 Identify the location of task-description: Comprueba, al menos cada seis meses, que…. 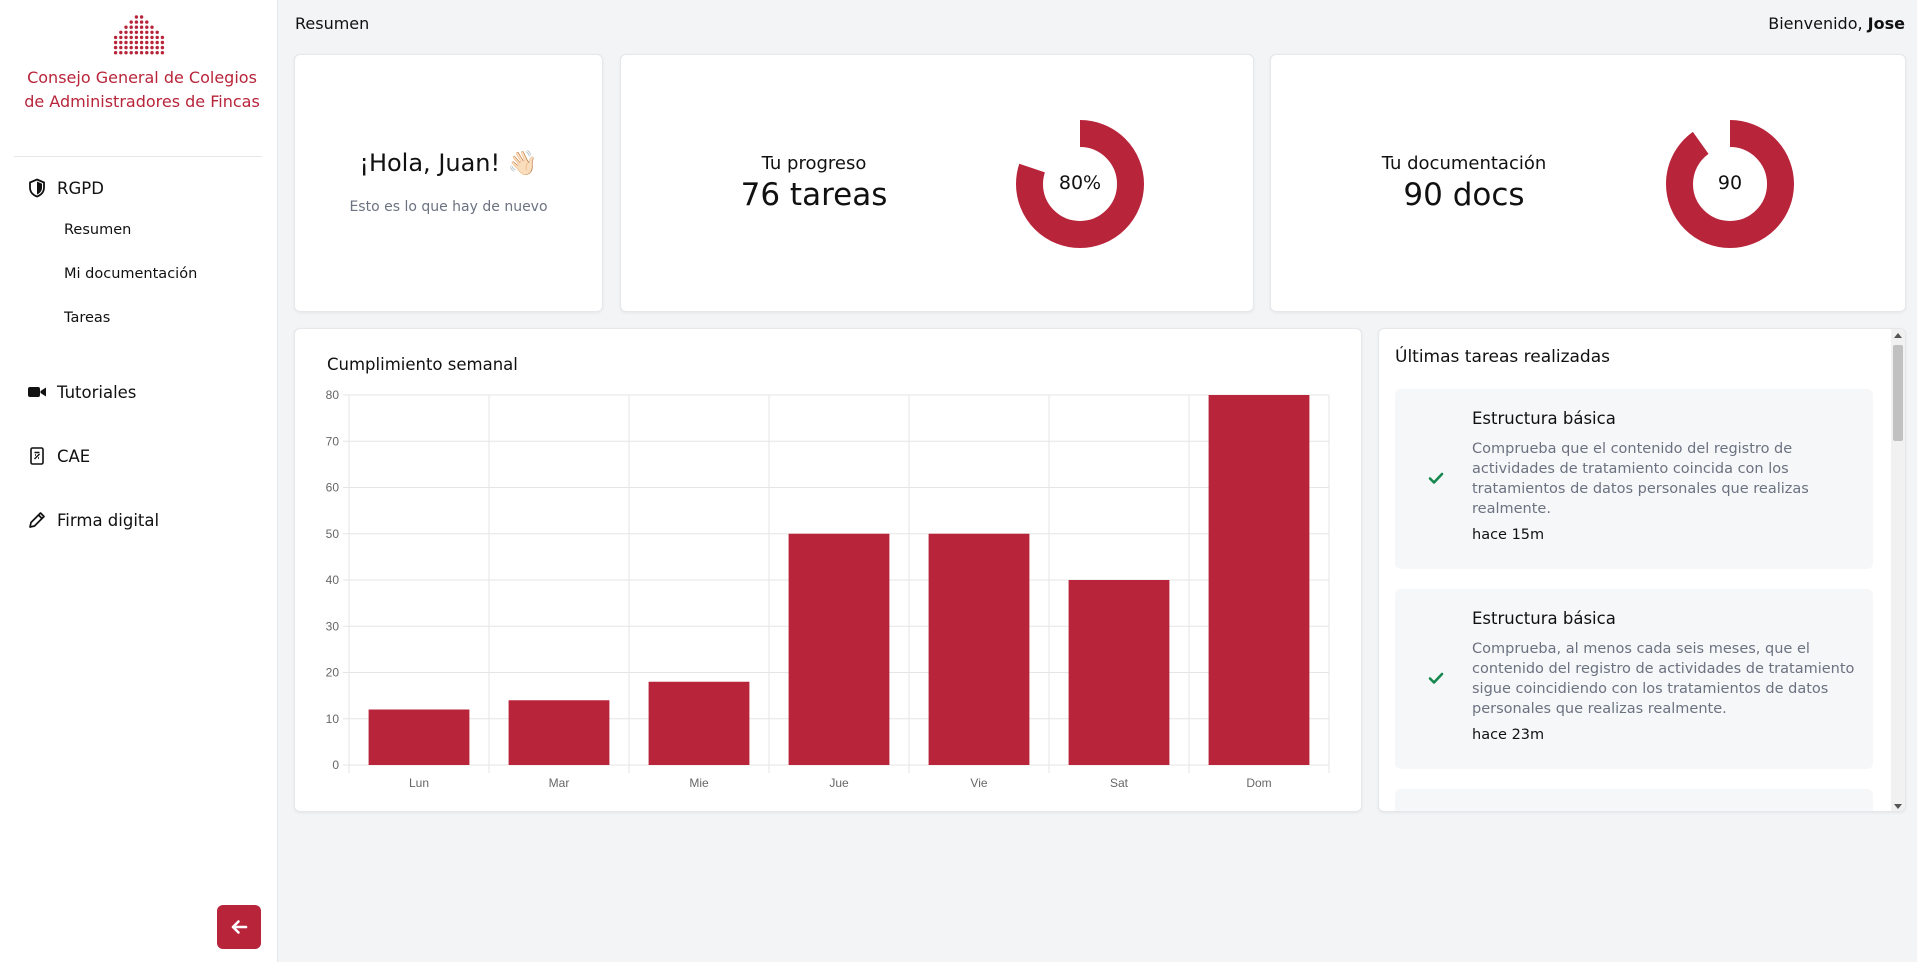
(1663, 679).